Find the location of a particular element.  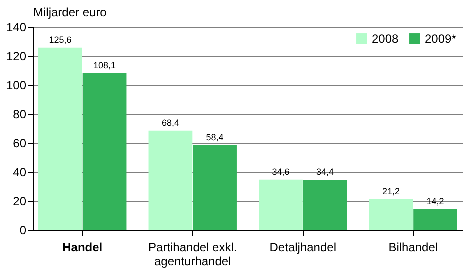

y-tick-label: 140 is located at coordinates (16, 27).